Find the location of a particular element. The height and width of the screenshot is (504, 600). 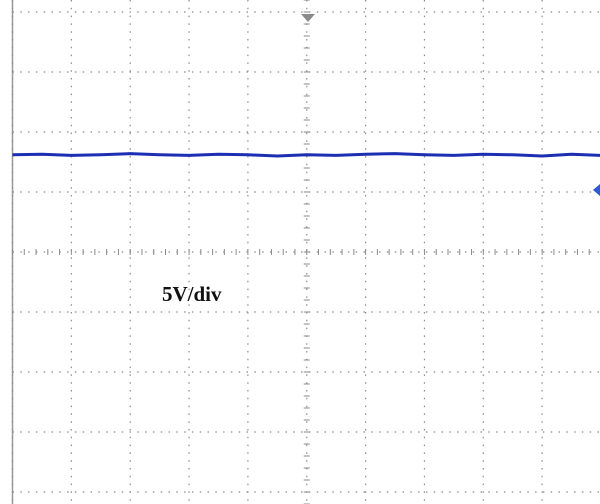

volts-per-div-label: 5V/div is located at coordinates (192, 294).